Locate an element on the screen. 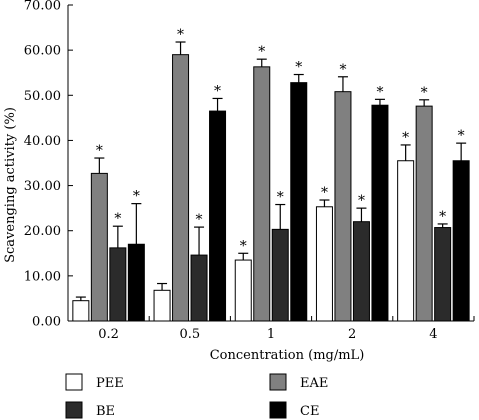 The image size is (479, 420). legend-label-eae: EAE is located at coordinates (314, 383).